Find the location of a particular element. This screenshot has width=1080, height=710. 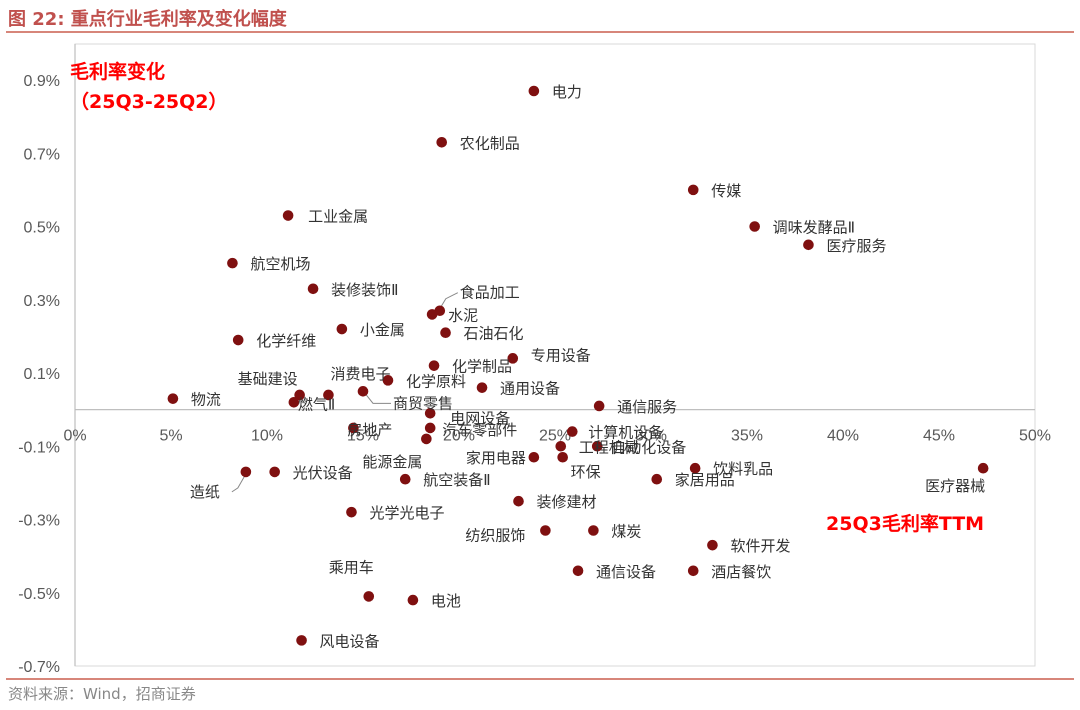

point-label: 酒店餐饮 is located at coordinates (741, 572).